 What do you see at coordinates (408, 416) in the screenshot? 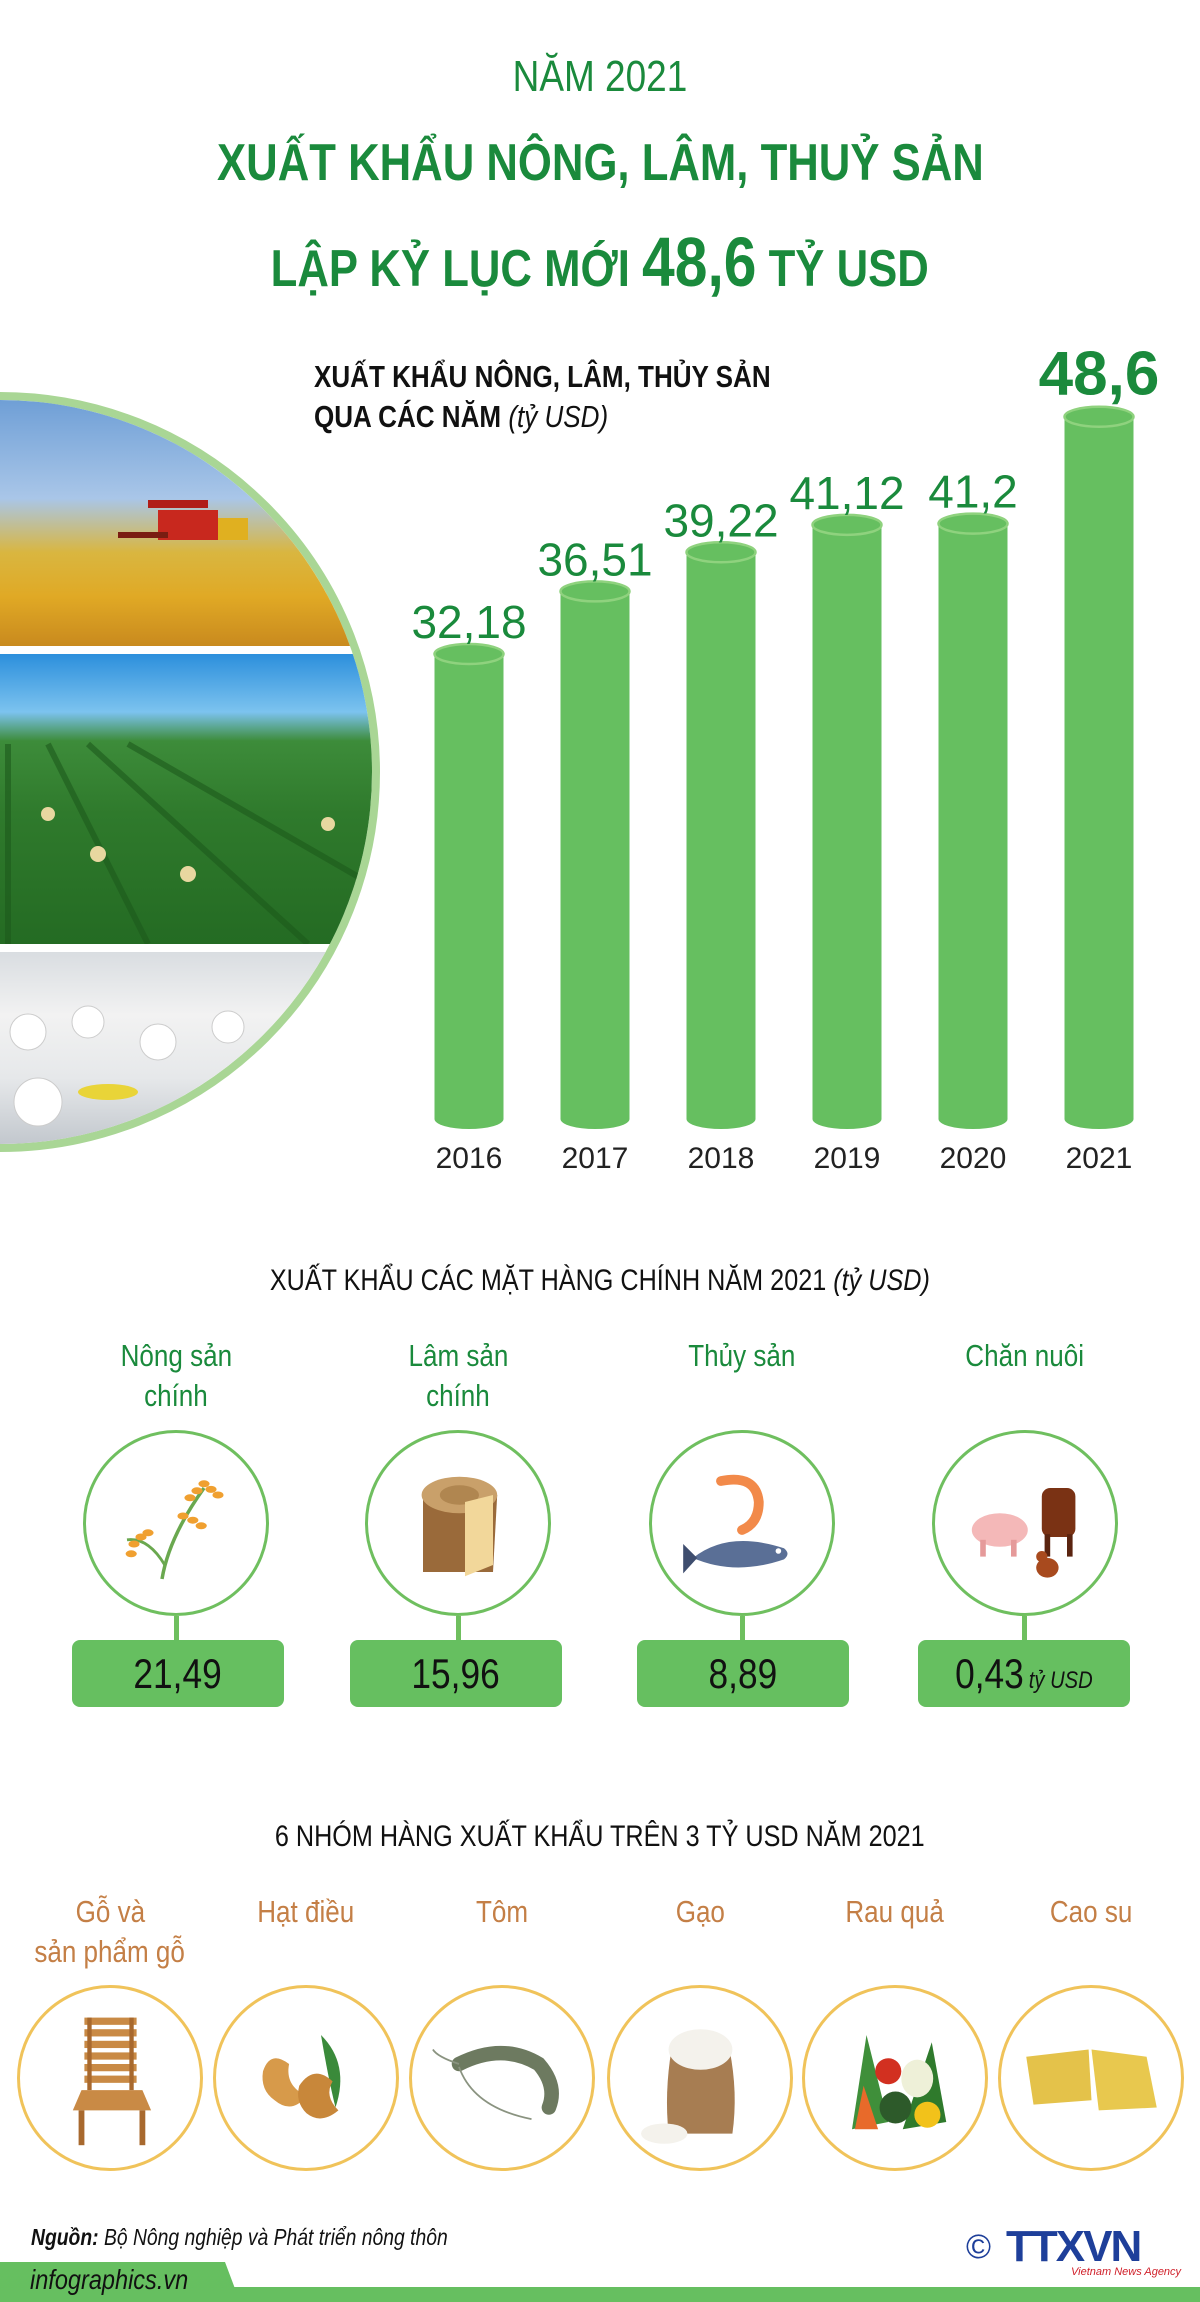
I see `chart-title-line2-text: QUA CÁC NĂM` at bounding box center [408, 416].